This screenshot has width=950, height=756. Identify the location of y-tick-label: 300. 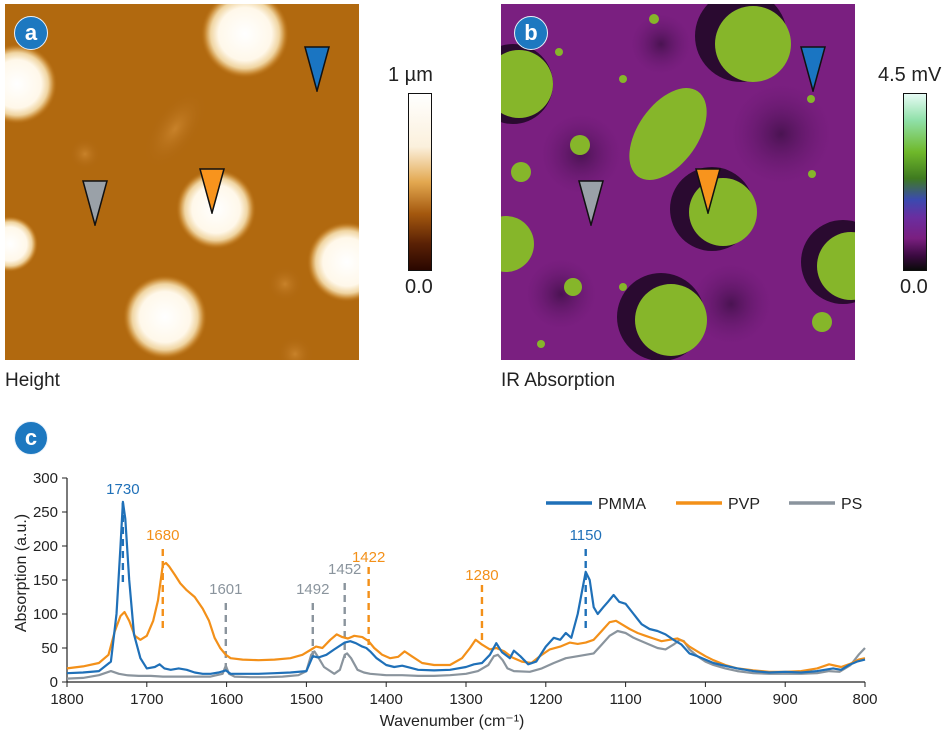
(45, 478).